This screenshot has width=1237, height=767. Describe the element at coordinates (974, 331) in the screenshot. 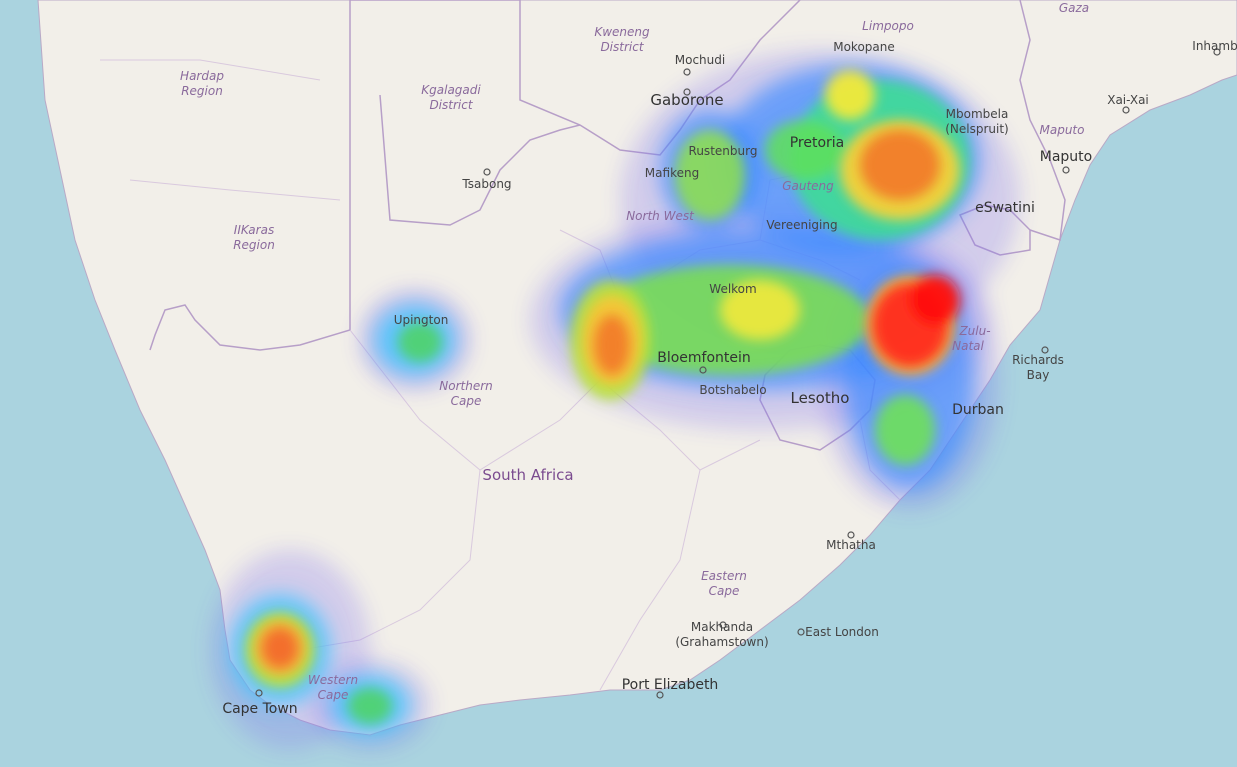

I see `region-kwazulu-natal-1: Zulu-` at that location.